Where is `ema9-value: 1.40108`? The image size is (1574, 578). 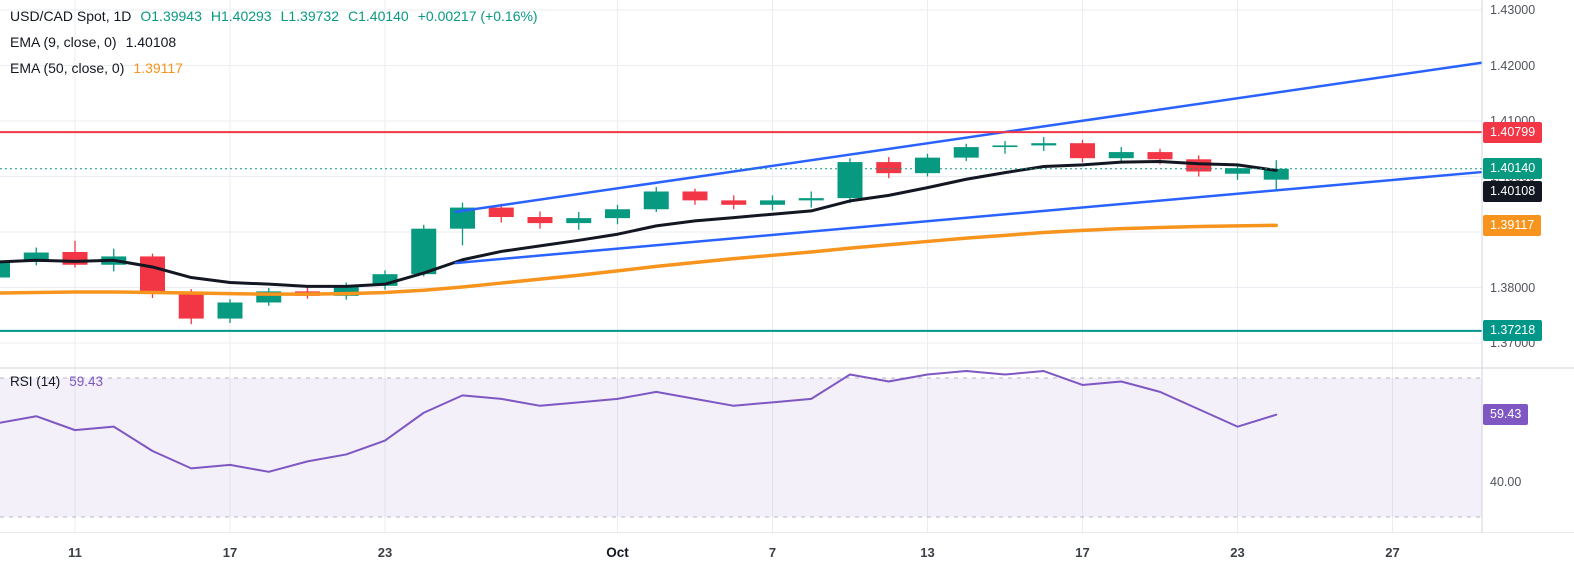
ema9-value: 1.40108 is located at coordinates (151, 42).